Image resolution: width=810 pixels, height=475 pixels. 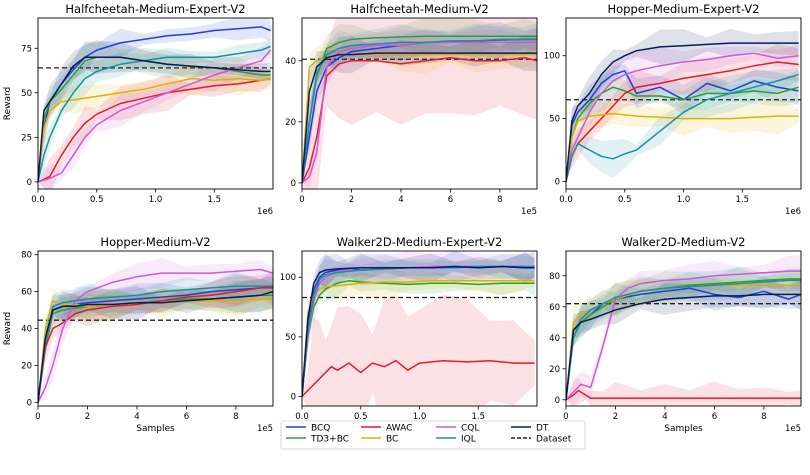 What do you see at coordinates (566, 200) in the screenshot?
I see `x-tick-label: 0.0` at bounding box center [566, 200].